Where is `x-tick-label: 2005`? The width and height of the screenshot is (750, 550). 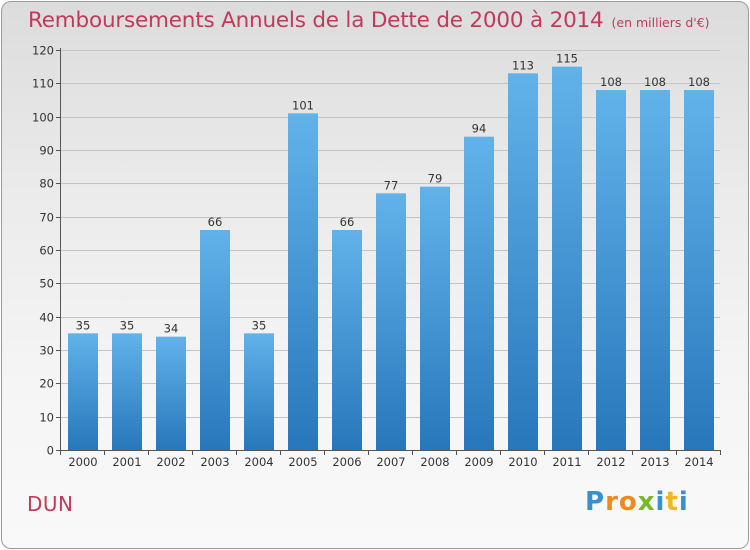
x-tick-label: 2005 is located at coordinates (302, 462).